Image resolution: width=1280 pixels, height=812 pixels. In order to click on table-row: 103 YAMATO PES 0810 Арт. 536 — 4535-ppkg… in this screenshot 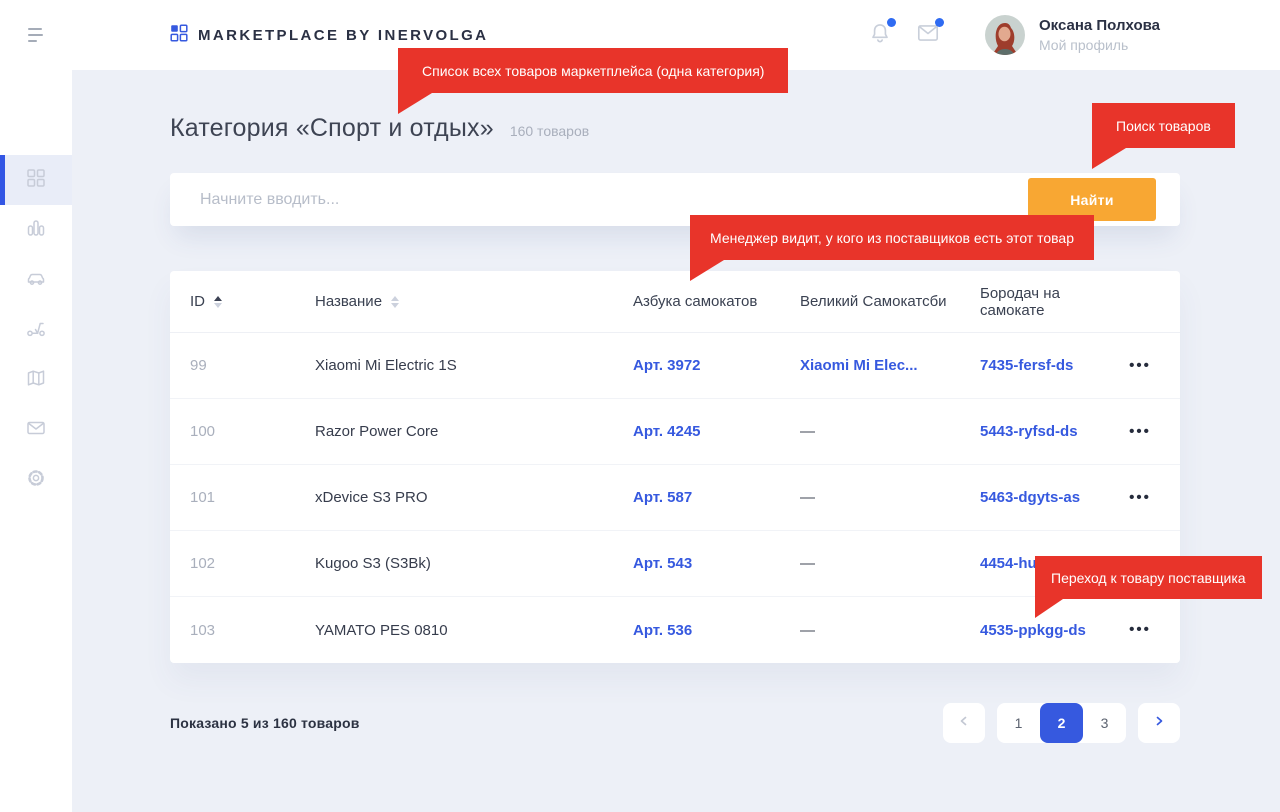, I will do `click(675, 630)`.